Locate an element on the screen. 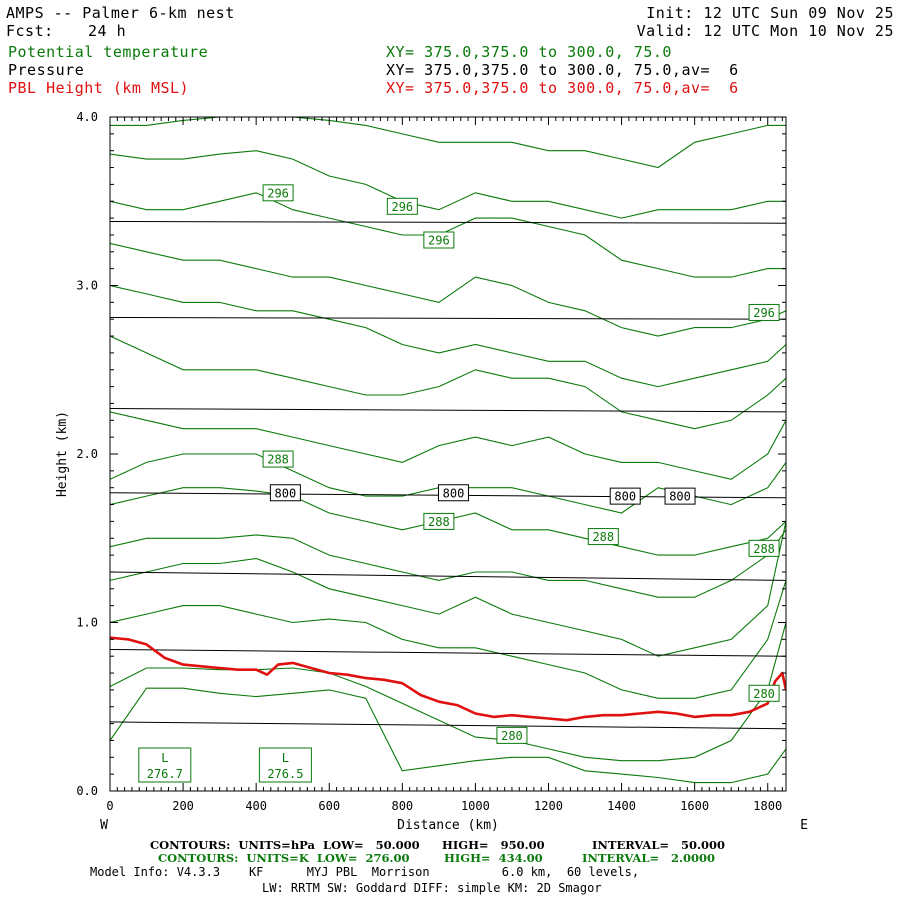 This screenshot has height=900, width=900. x-axis-label: Distance (km) is located at coordinates (448, 825).